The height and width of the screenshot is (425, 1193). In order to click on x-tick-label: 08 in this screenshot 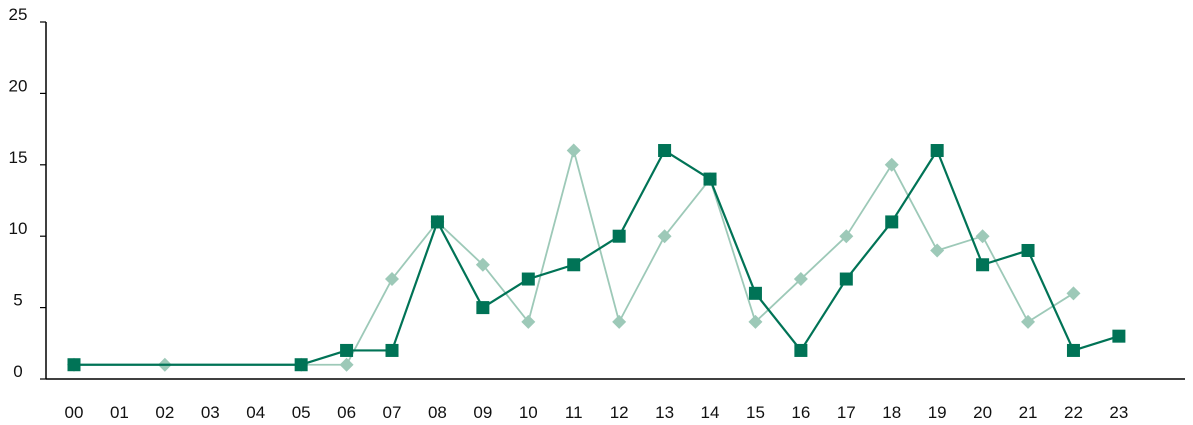, I will do `click(437, 412)`.